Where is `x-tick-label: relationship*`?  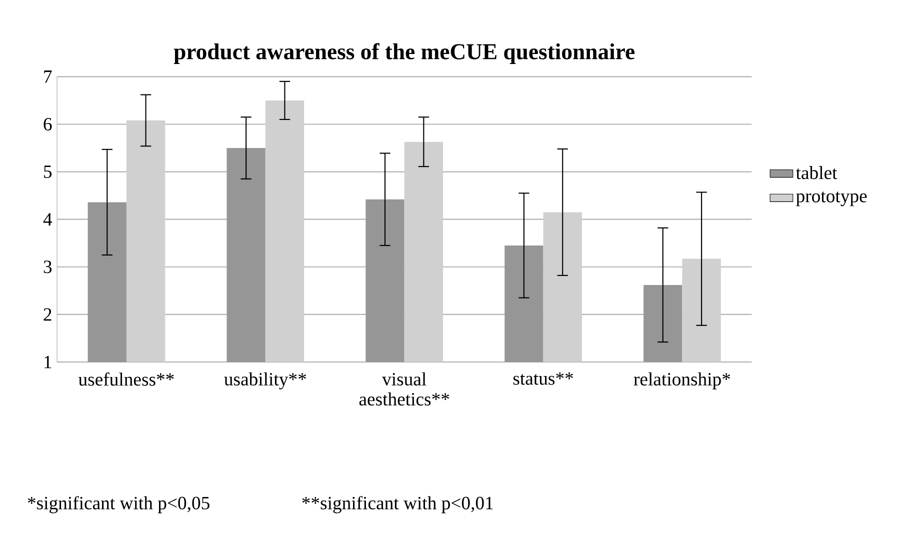
x-tick-label: relationship* is located at coordinates (682, 381).